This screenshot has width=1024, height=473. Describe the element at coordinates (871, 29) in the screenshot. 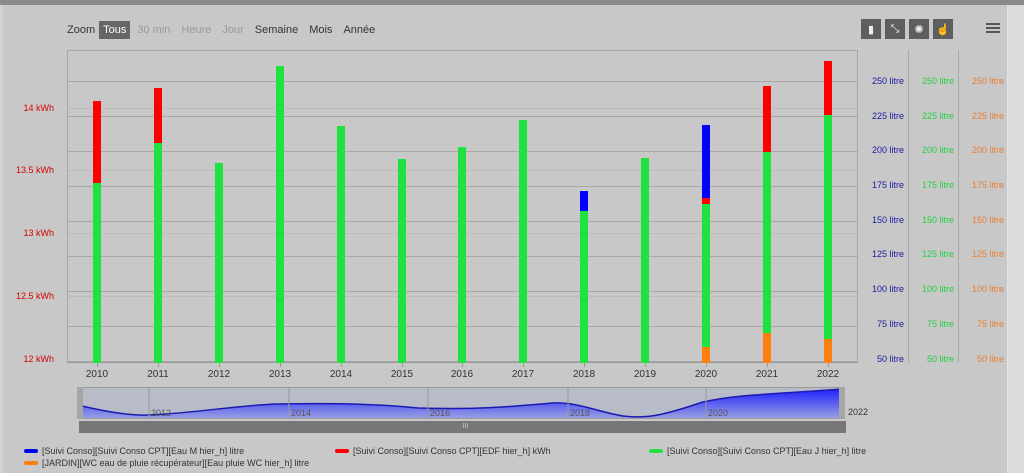

I see `bar-icon: ▮` at that location.